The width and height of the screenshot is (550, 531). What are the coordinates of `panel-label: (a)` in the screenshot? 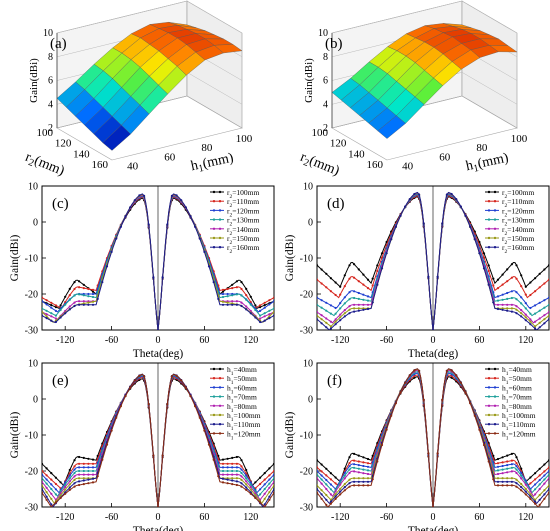 It's located at (58, 44).